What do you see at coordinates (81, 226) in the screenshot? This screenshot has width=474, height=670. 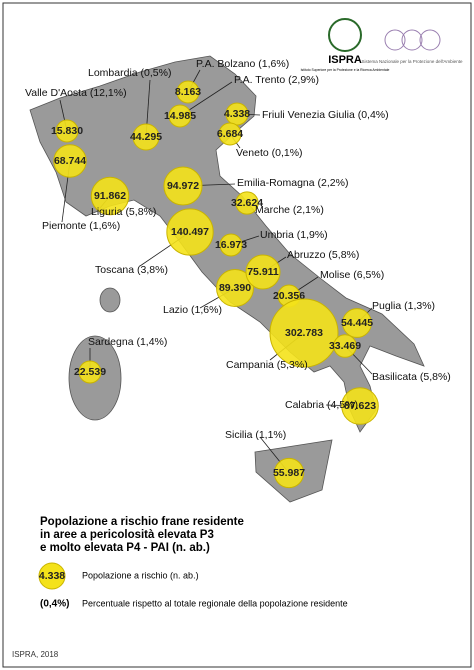 I see `region-label: Piemonte (1,6%)` at bounding box center [81, 226].